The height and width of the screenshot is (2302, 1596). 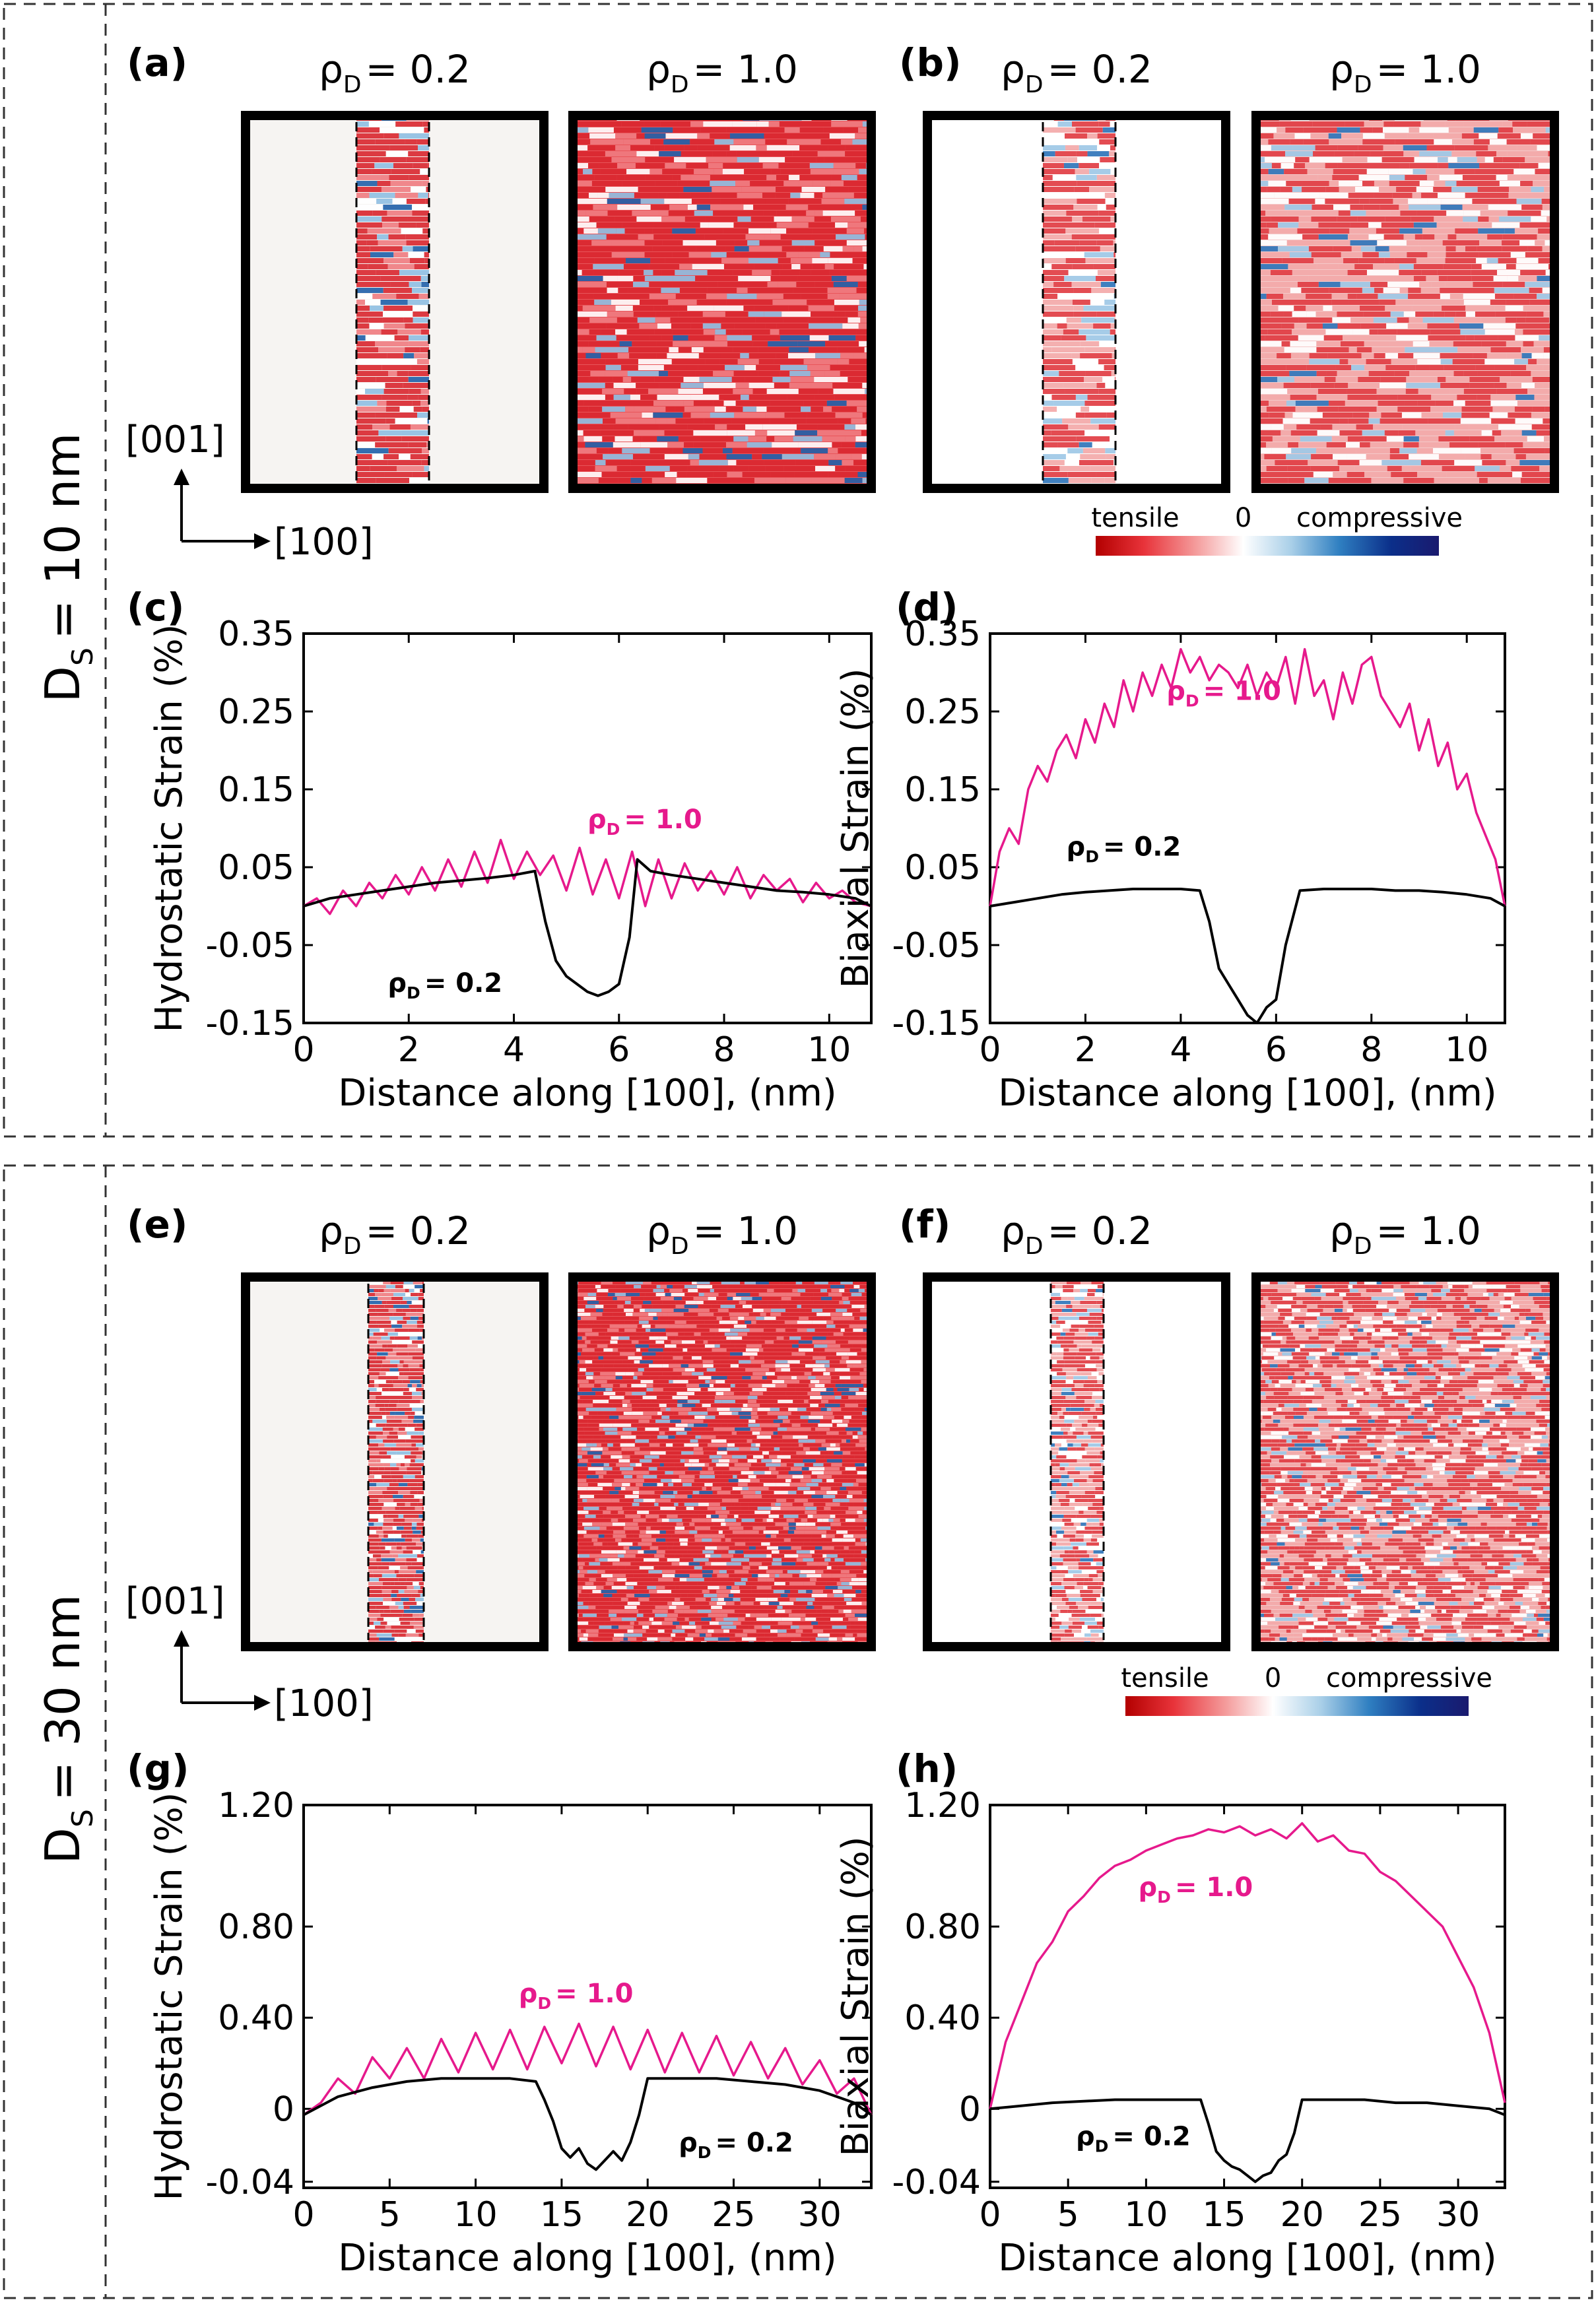 I want to click on arrow-right-icon, so click(x=262, y=1703).